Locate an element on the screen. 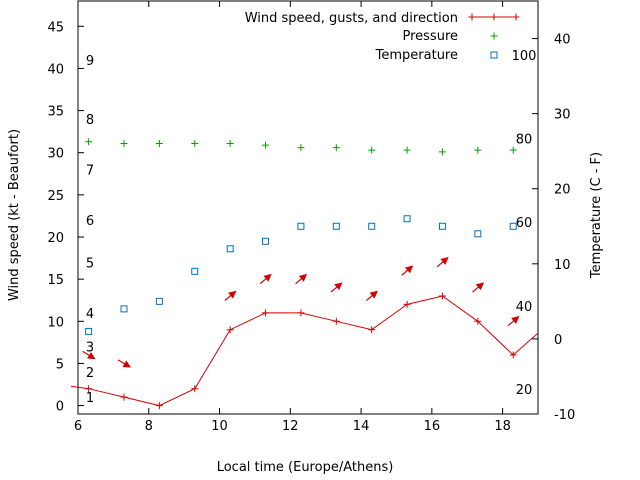 Image resolution: width=640 pixels, height=480 pixels. beaufort-label: 1 is located at coordinates (90, 398).